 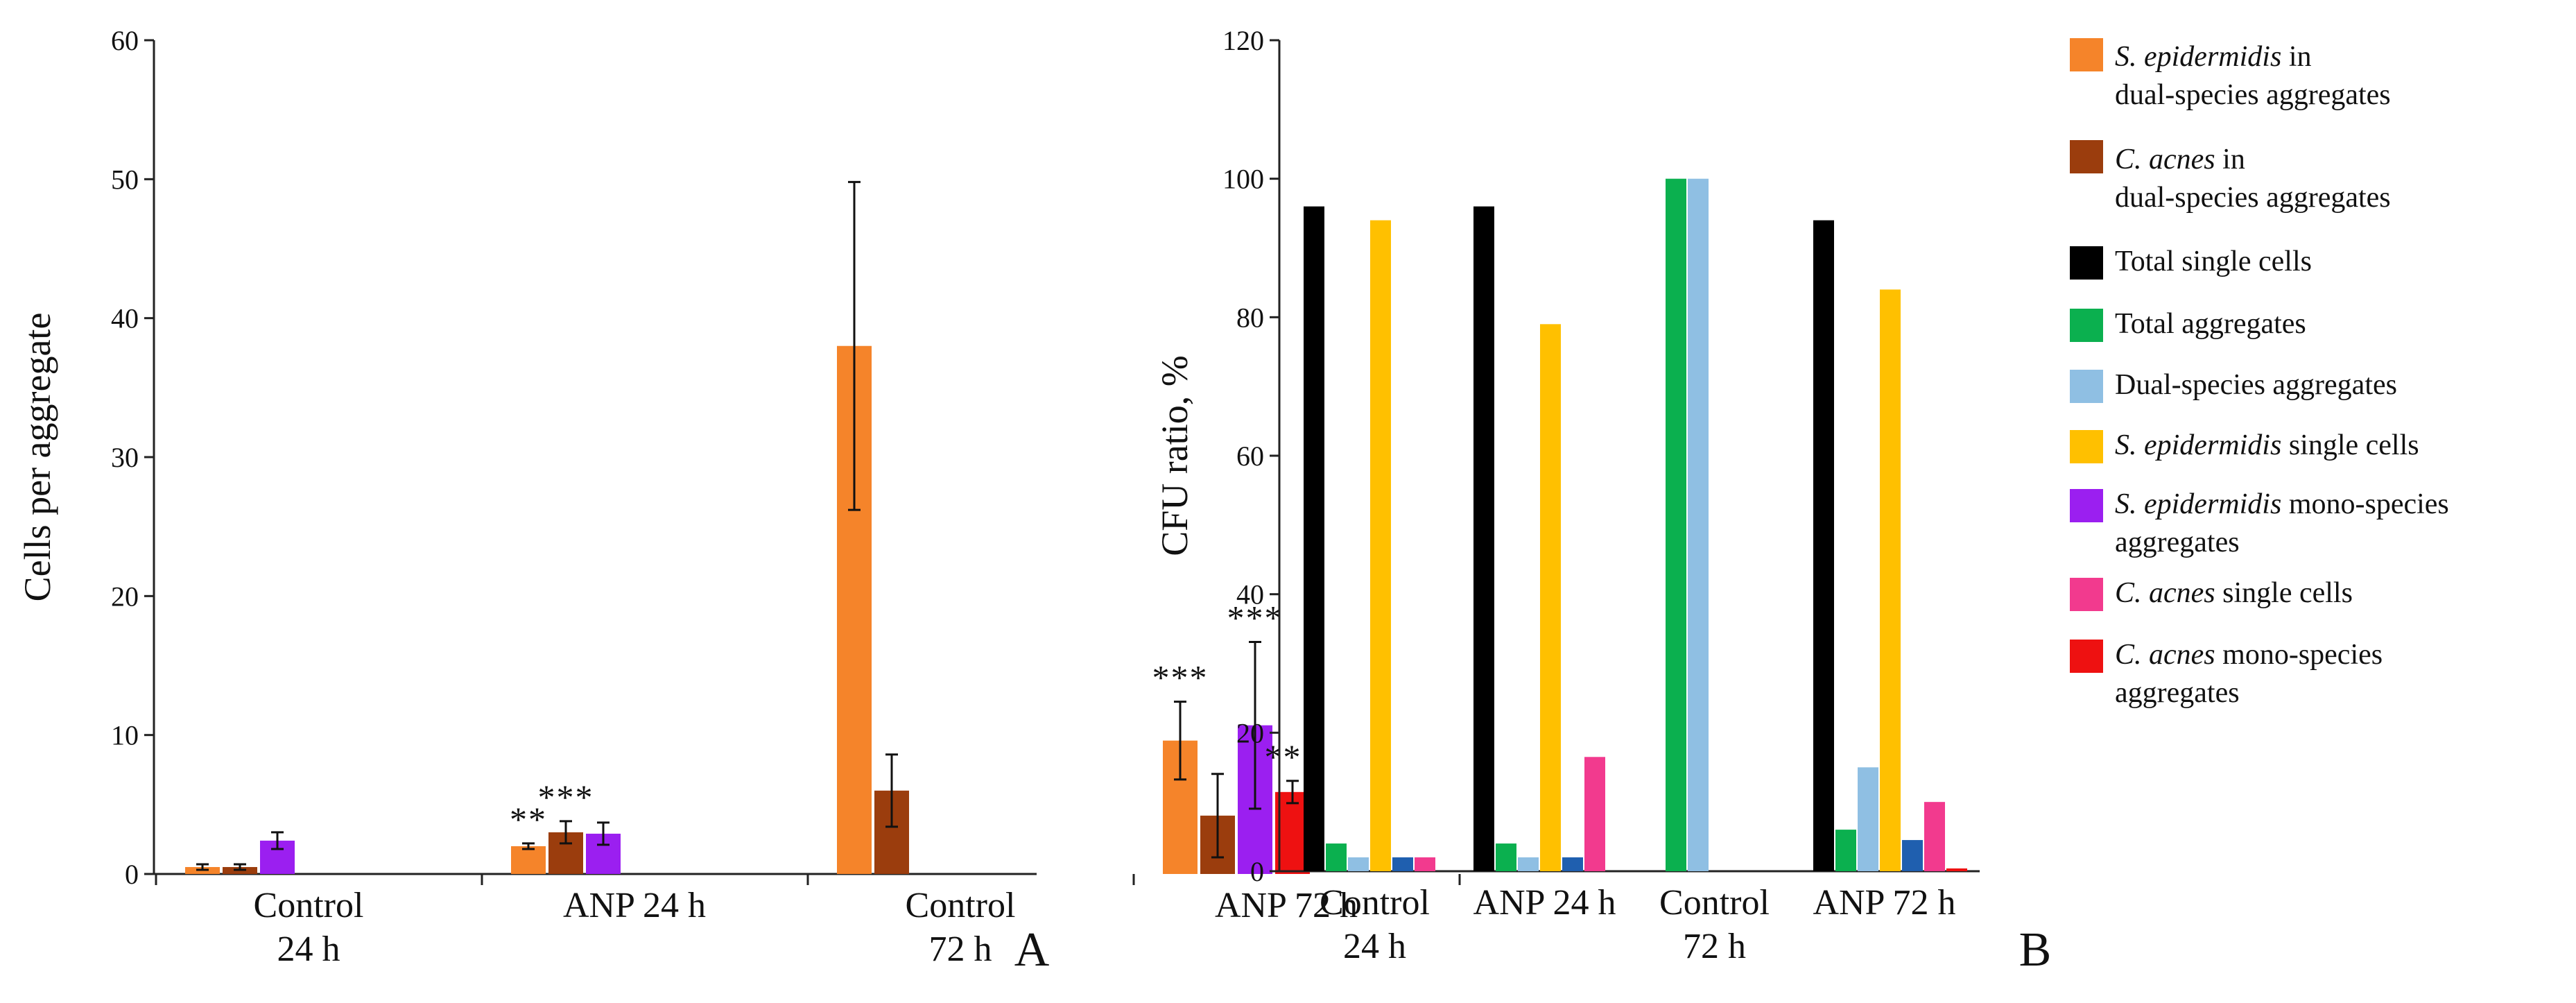 What do you see at coordinates (2035, 950) in the screenshot?
I see `panel-label-b: B` at bounding box center [2035, 950].